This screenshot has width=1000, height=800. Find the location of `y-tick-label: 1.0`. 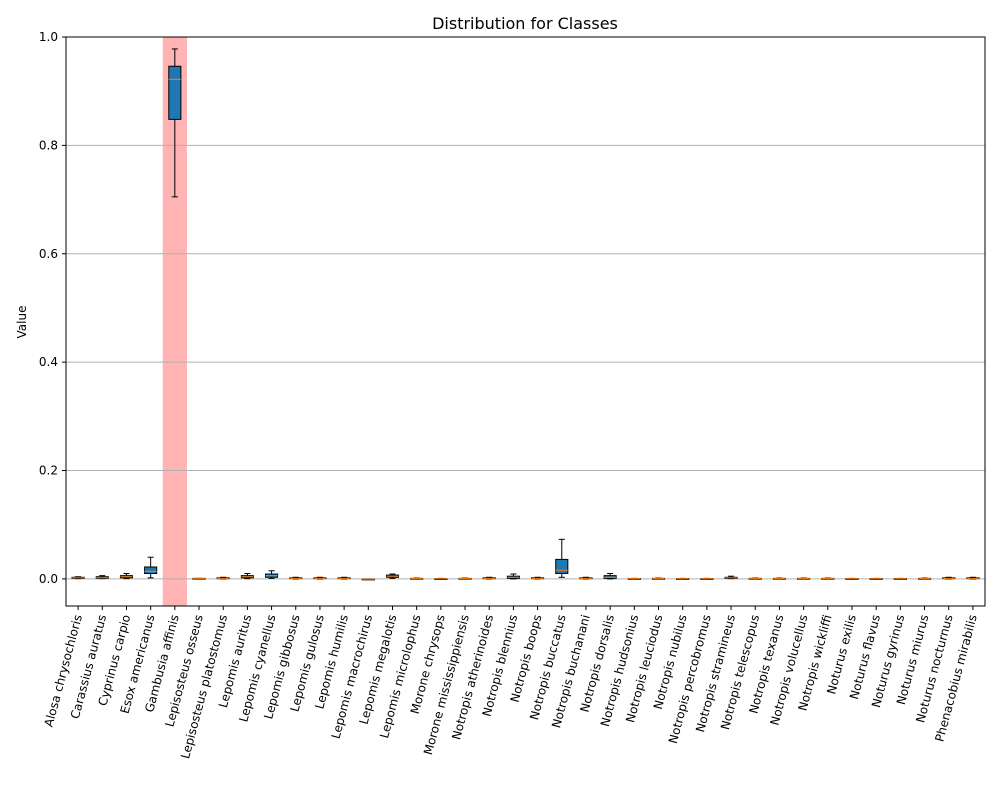

y-tick-label: 1.0 is located at coordinates (48, 37).